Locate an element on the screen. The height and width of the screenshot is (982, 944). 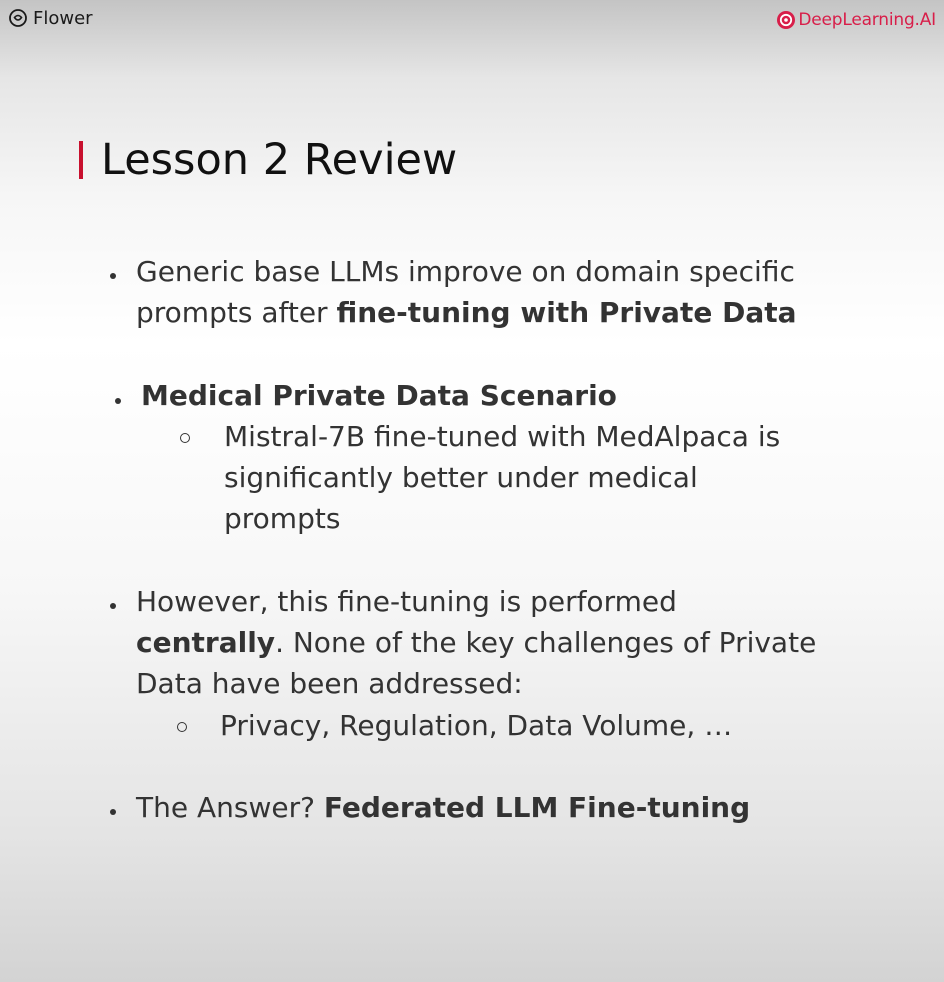
bullet-1-bold-text: fine-tuning with Private Data is located at coordinates (566, 312).